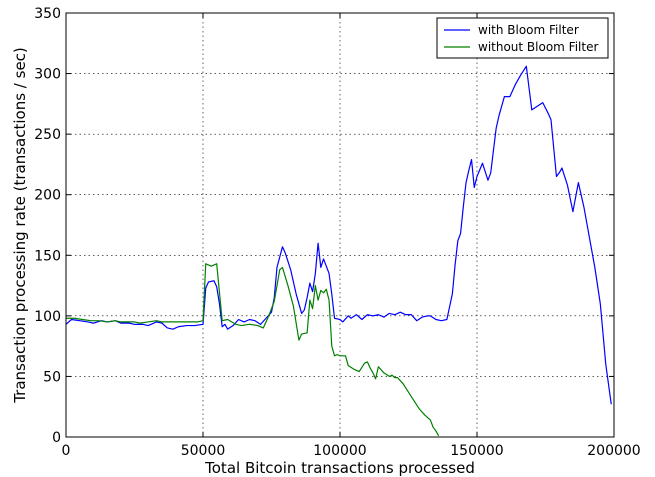 The image size is (655, 477). Describe the element at coordinates (47, 196) in the screenshot. I see `y-tick-label: 200` at that location.